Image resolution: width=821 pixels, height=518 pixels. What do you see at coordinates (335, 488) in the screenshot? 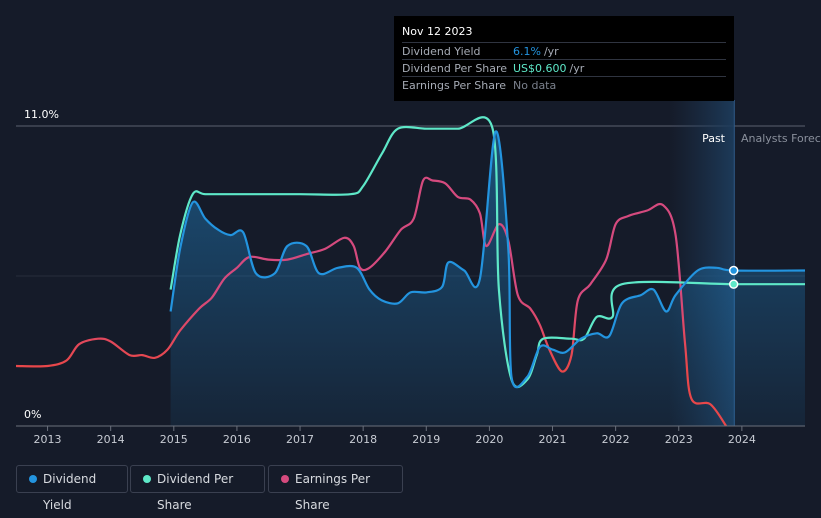
I see `legend-item-earnings-per-share: Earnings Per Share` at bounding box center [335, 488].